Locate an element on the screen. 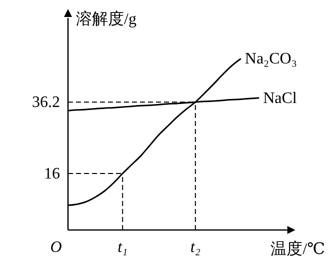 The image size is (329, 260). x-tick-label: t₁ is located at coordinates (123, 247).